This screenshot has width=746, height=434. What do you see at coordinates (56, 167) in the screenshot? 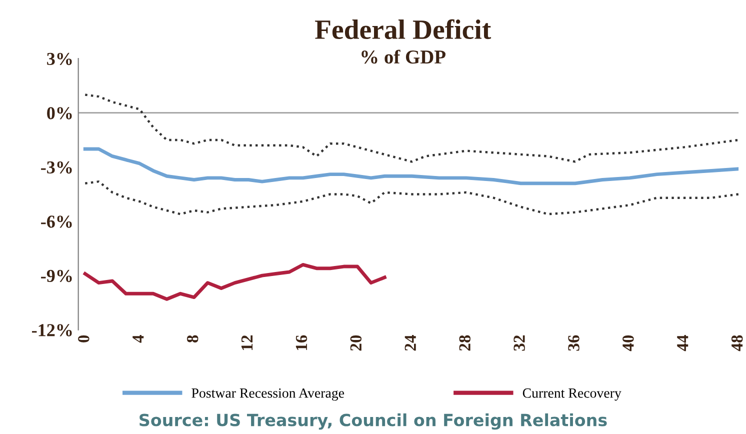
I see `y-tick-label: -3%` at bounding box center [56, 167].